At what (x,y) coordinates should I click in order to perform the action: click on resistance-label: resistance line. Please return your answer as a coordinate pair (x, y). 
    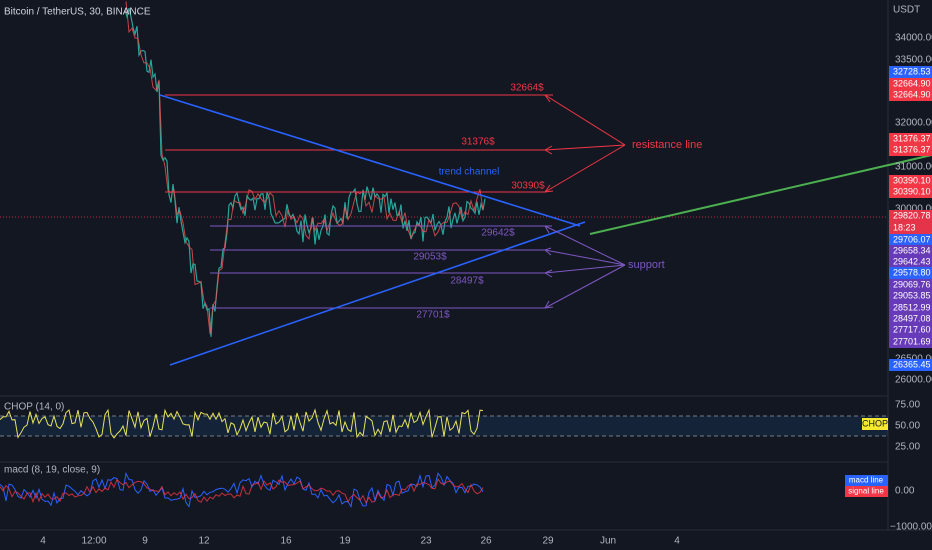
    Looking at the image, I should click on (667, 145).